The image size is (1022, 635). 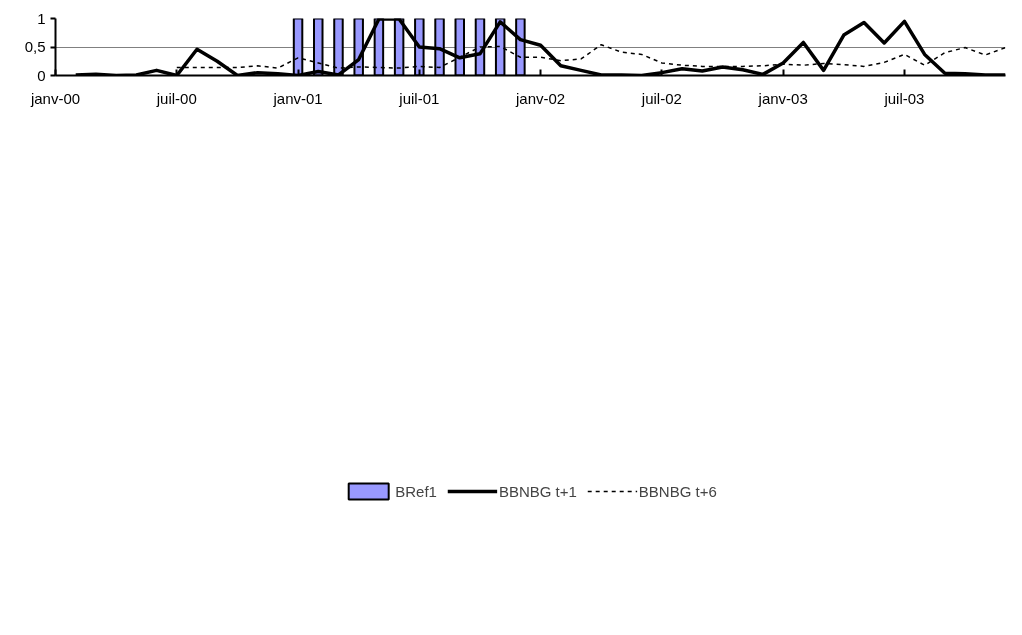 I want to click on legend-label: BBNBG t+6, so click(x=677, y=491).